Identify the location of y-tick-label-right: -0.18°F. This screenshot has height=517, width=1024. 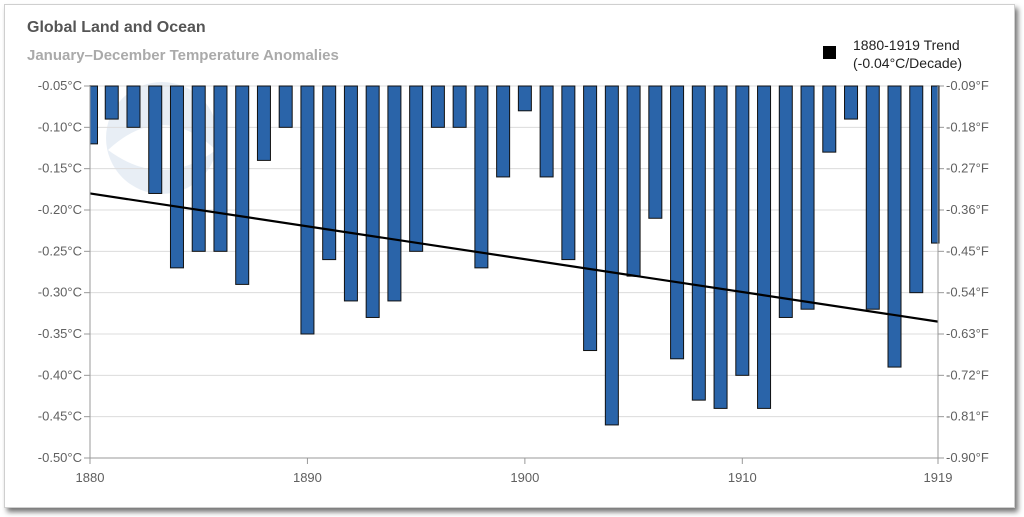
(967, 126).